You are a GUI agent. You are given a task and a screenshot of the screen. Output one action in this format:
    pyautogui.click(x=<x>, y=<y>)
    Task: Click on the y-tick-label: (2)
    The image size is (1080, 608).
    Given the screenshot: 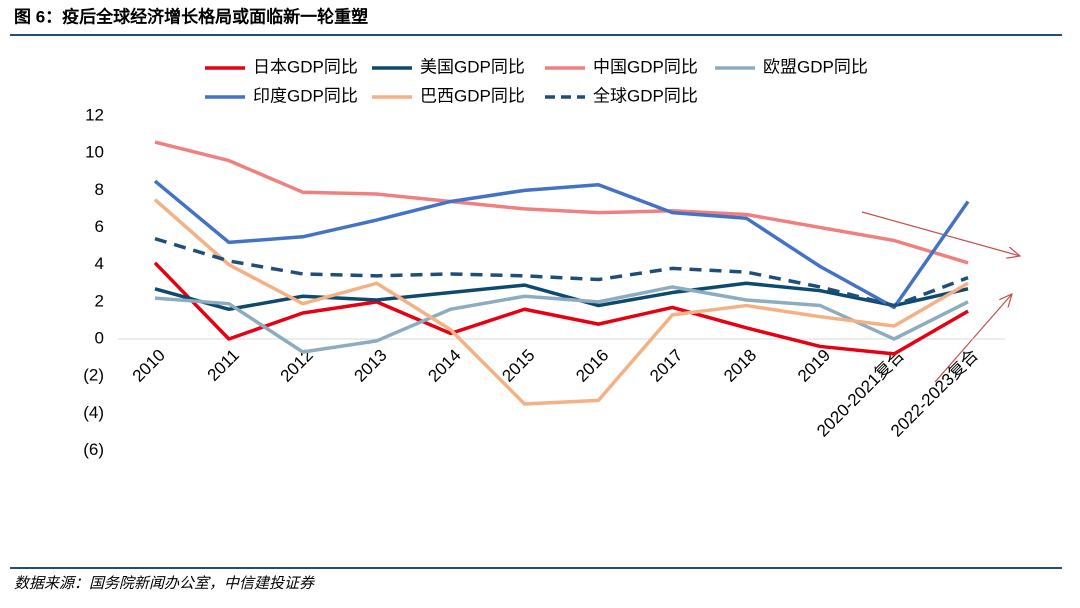 What is the action you would take?
    pyautogui.click(x=93, y=375)
    